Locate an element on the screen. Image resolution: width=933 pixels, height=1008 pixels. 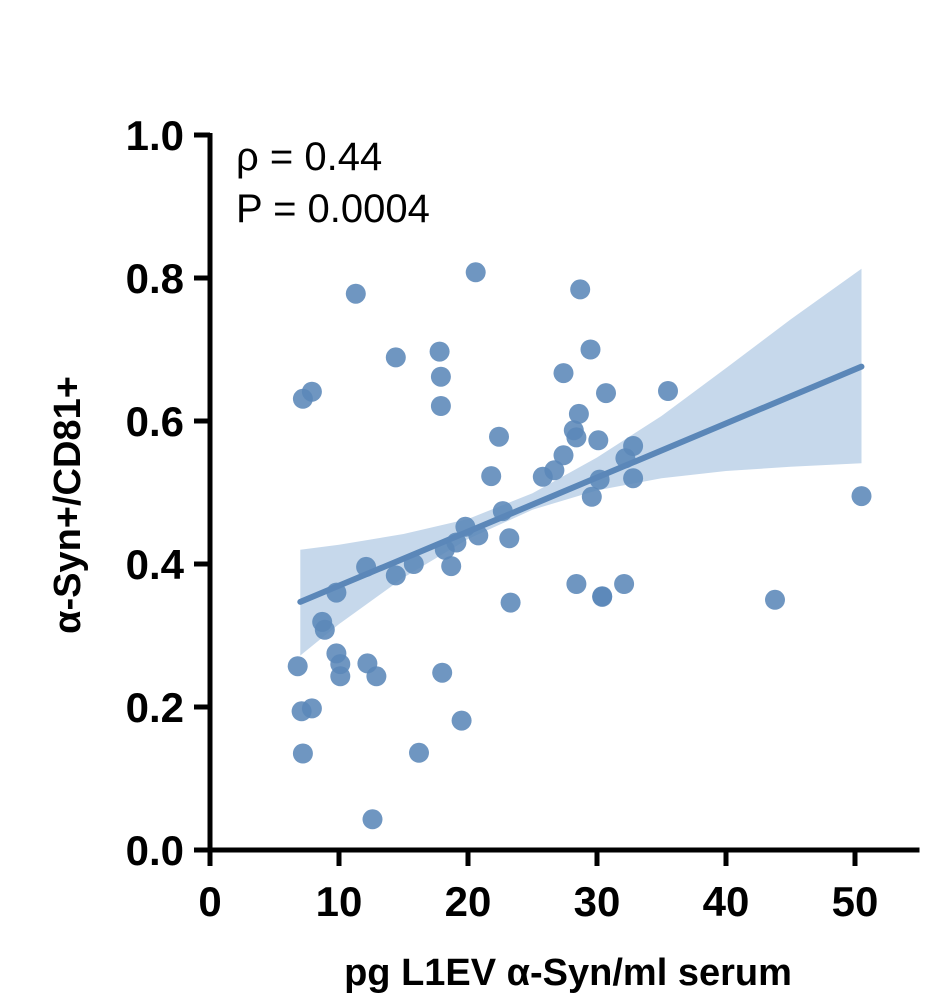
y-tick-label: 0.8 is located at coordinates (155, 278).